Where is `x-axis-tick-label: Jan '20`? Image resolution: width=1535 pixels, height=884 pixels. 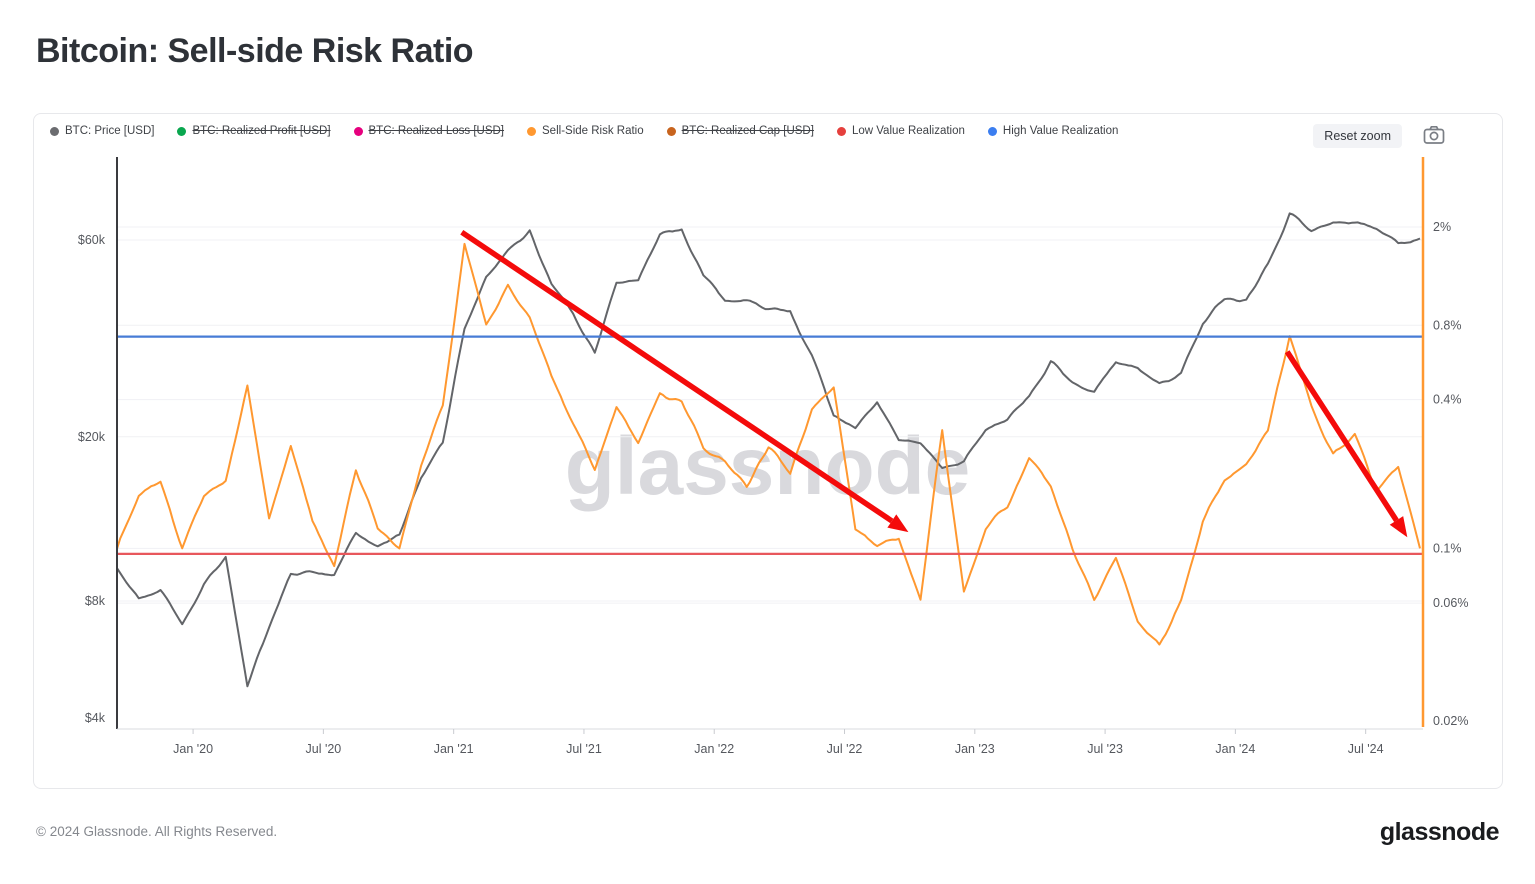 x-axis-tick-label: Jan '20 is located at coordinates (193, 749).